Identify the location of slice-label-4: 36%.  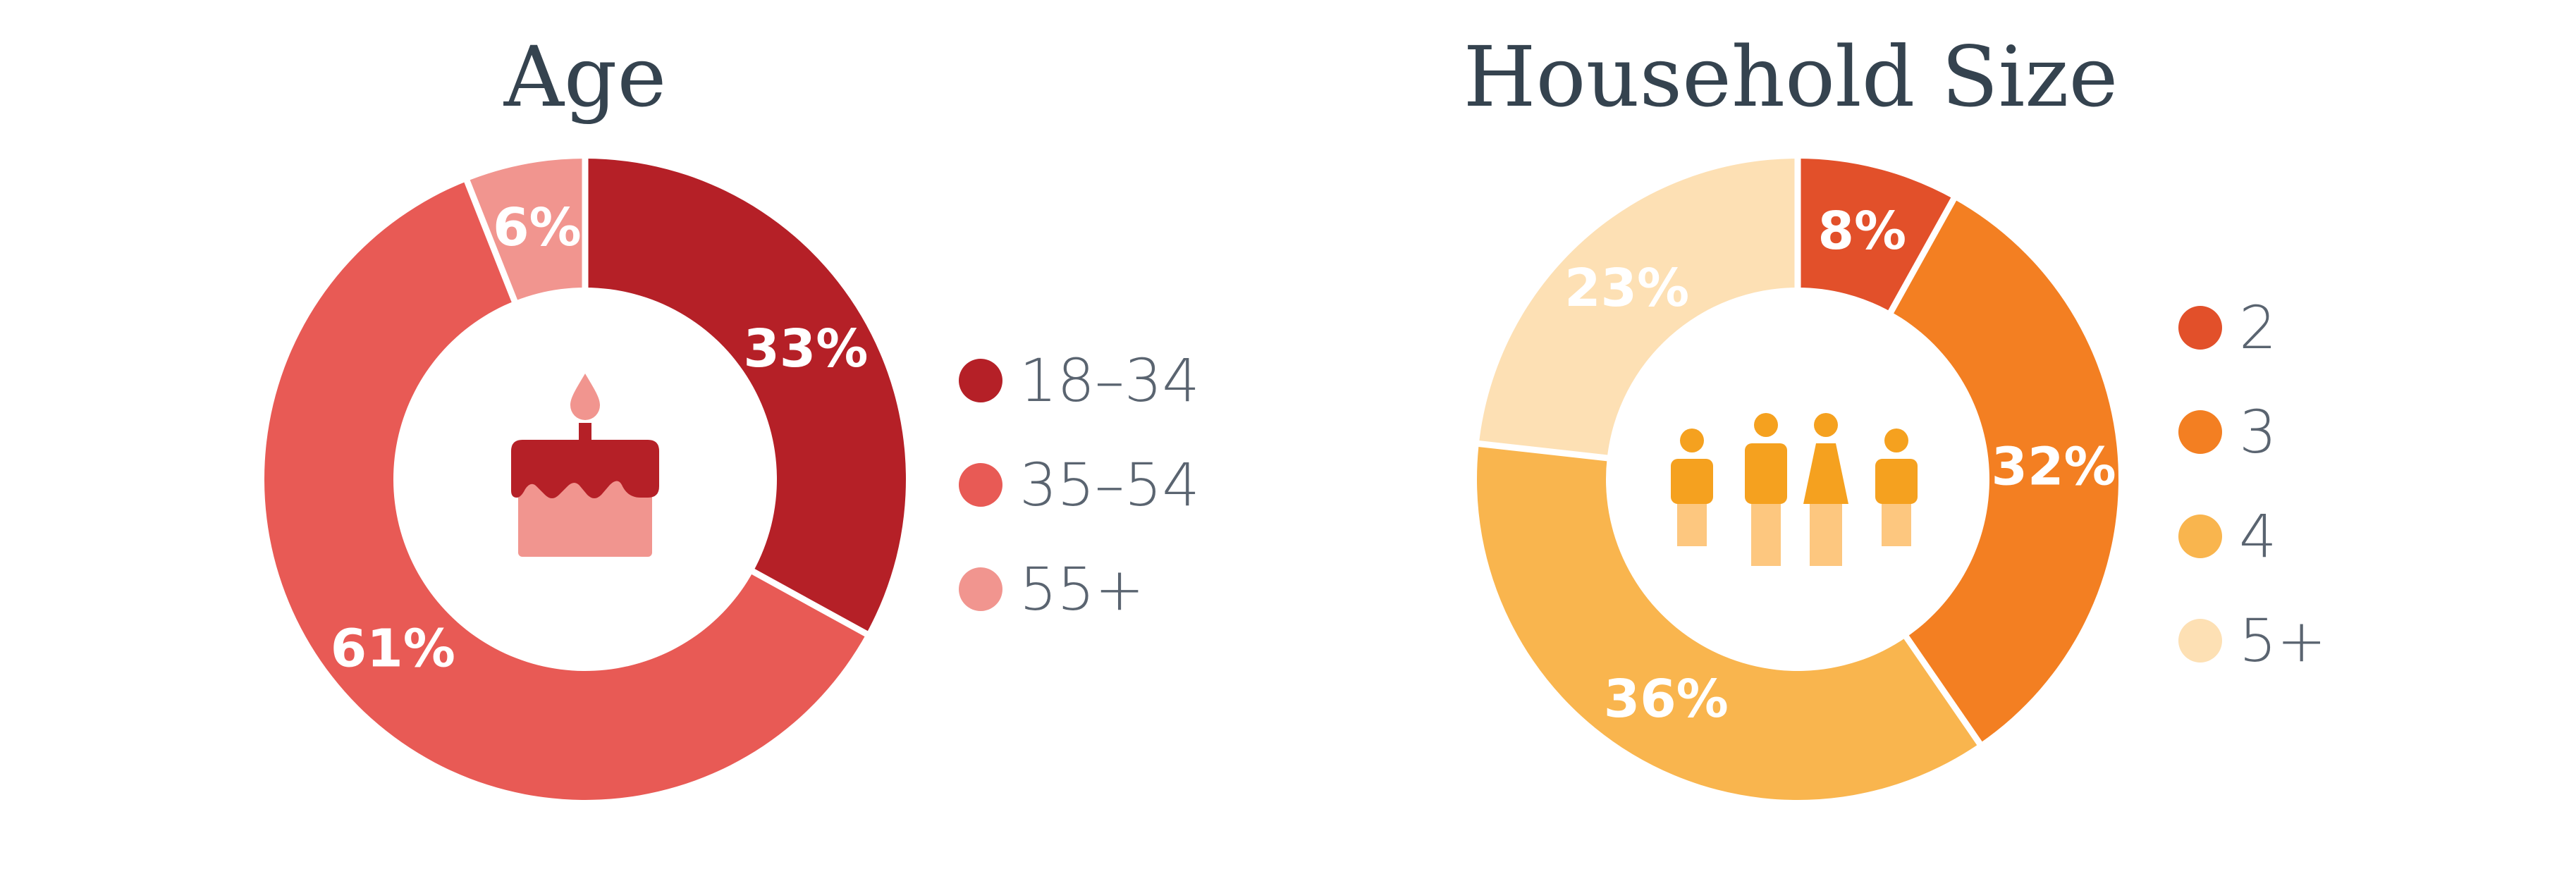
(1666, 699).